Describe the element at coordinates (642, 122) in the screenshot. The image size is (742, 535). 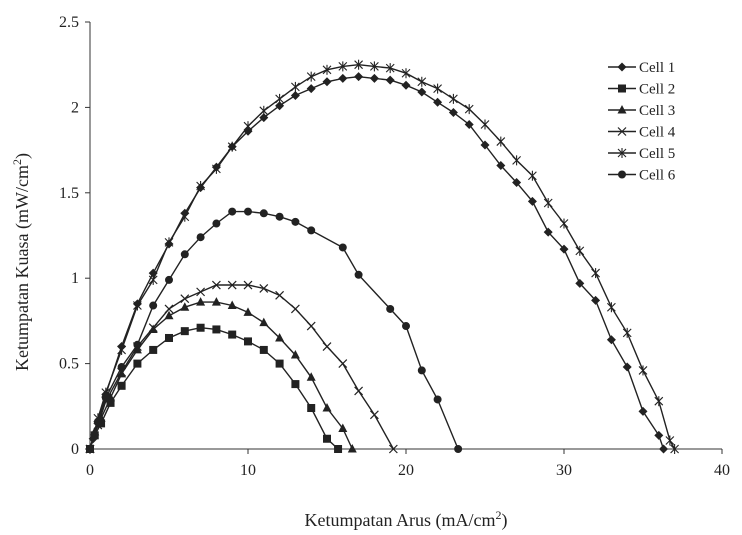
I see `legend: Cell 1 Cell 2 Cell 3 Cell 4 Cell 5 Cell 6` at that location.